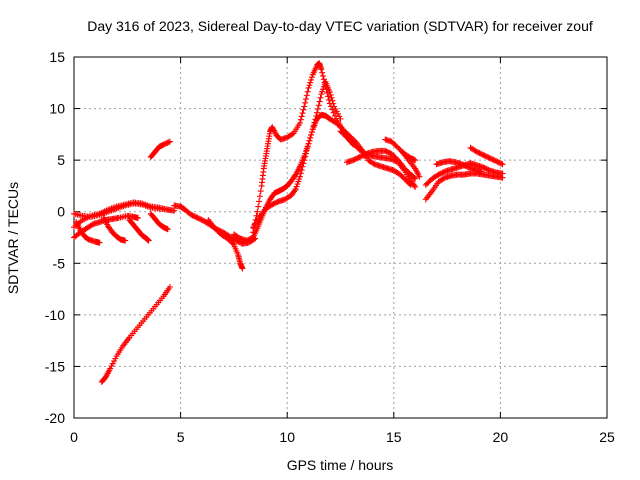 Image resolution: width=640 pixels, height=480 pixels. Describe the element at coordinates (394, 437) in the screenshot. I see `x-tick-label: 15` at that location.